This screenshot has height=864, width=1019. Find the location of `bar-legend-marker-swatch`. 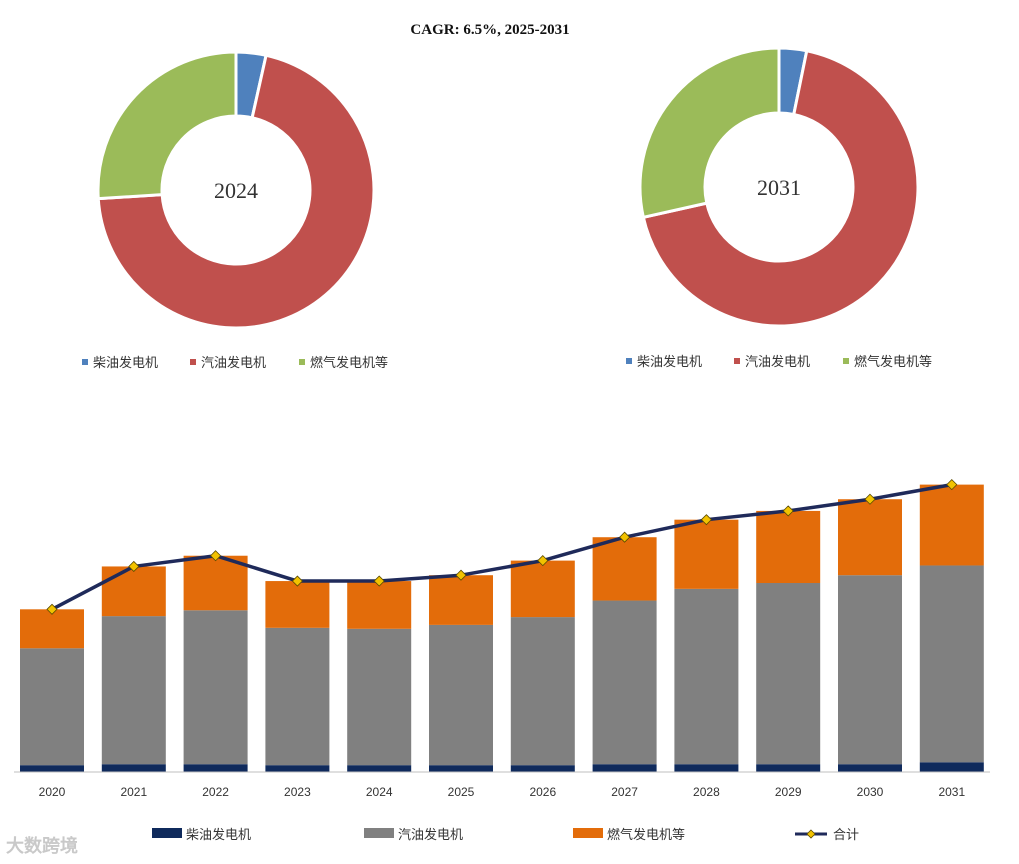

bar-legend-marker-swatch is located at coordinates (811, 834).